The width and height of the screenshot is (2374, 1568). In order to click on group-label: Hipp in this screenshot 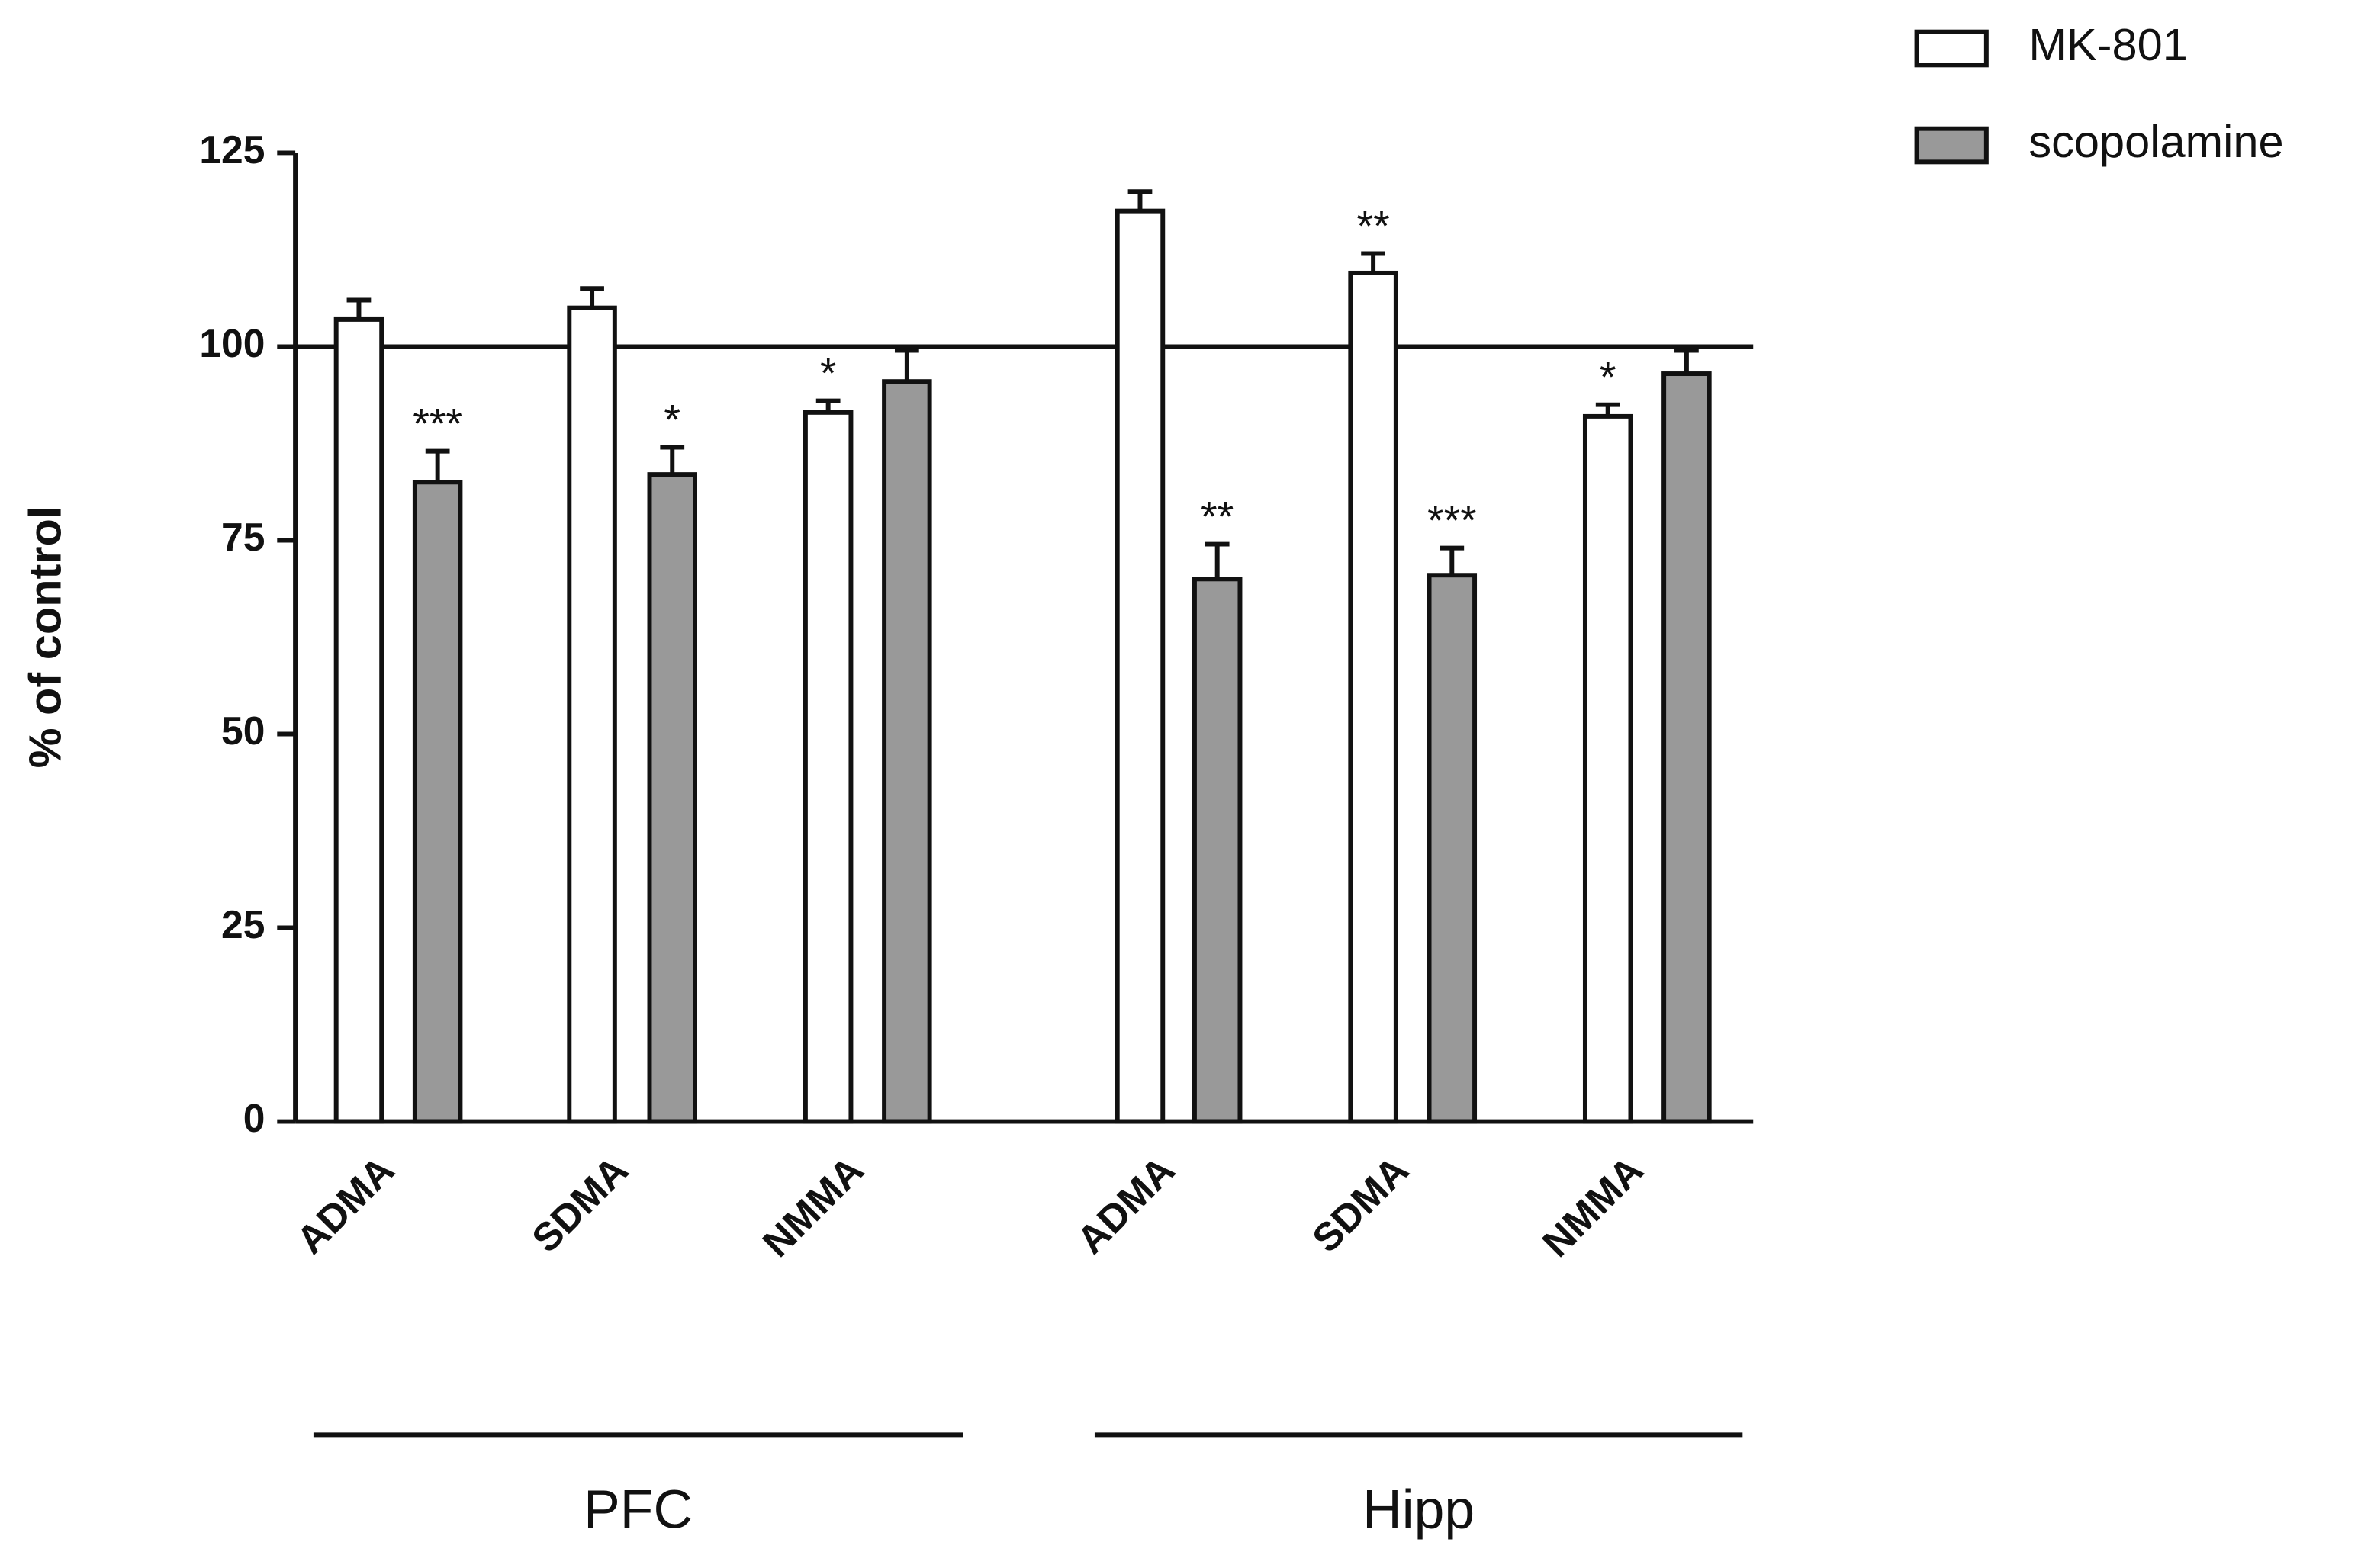, I will do `click(1418, 1509)`.